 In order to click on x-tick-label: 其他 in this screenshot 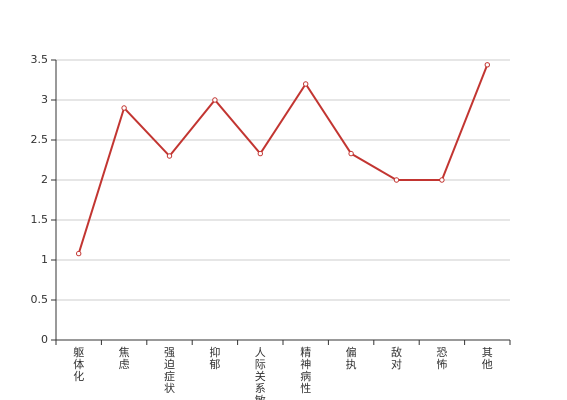, I will do `click(487, 358)`.